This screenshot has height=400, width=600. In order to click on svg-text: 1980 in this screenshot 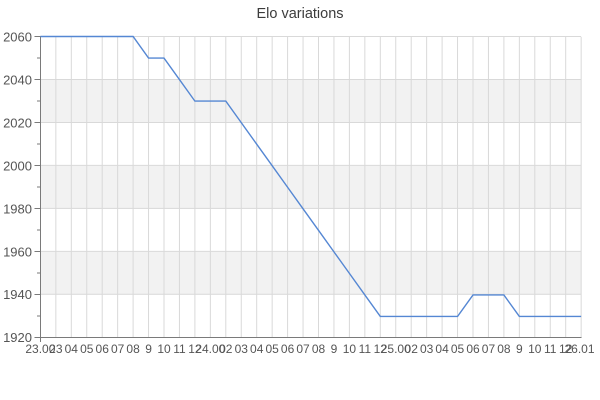, I will do `click(17, 208)`.